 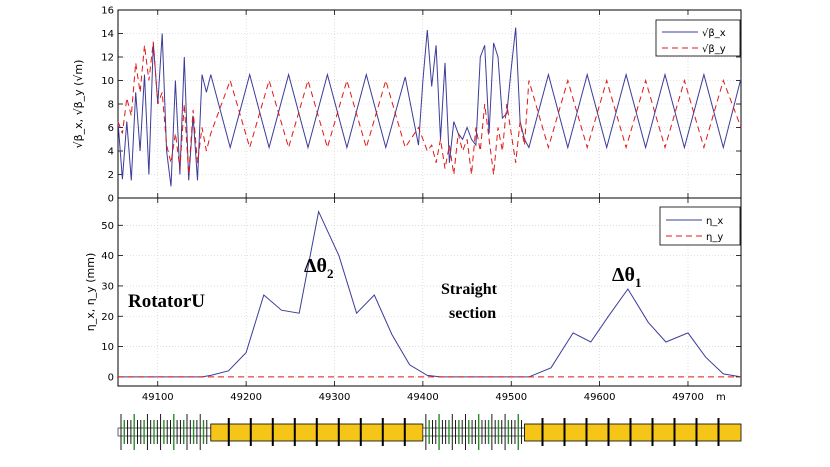 What do you see at coordinates (330, 273) in the screenshot?
I see `delta-theta-2-sub: 2` at bounding box center [330, 273].